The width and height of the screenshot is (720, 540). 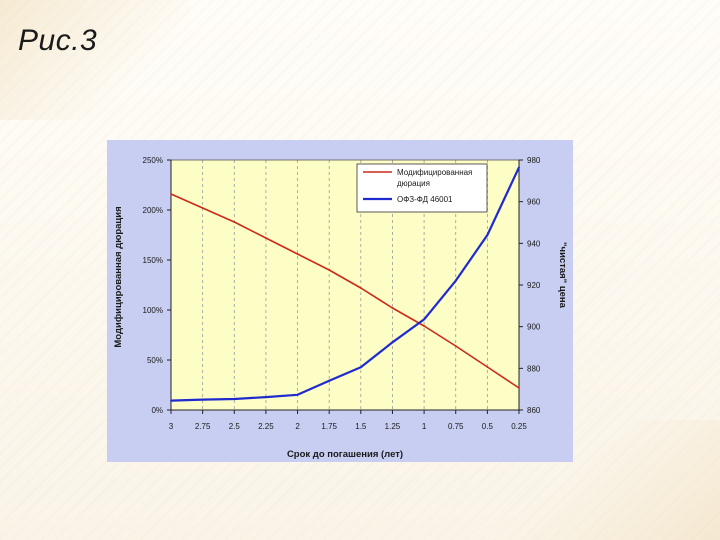 I want to click on right-tick-label: 900, so click(x=534, y=327).